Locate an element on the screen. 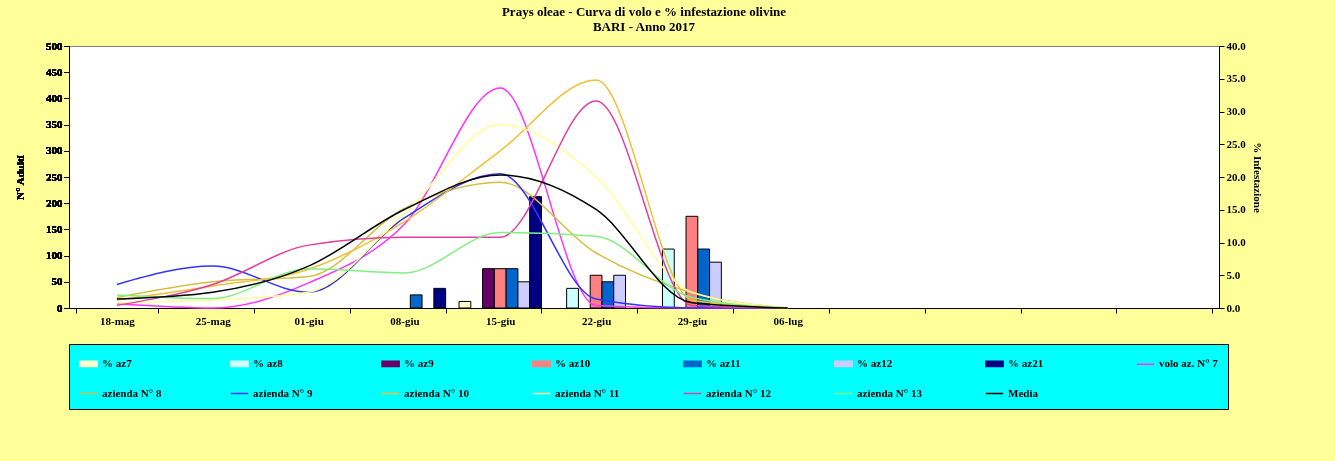 The image size is (1335, 461). y2-tick-label: 10.0 is located at coordinates (1236, 242).